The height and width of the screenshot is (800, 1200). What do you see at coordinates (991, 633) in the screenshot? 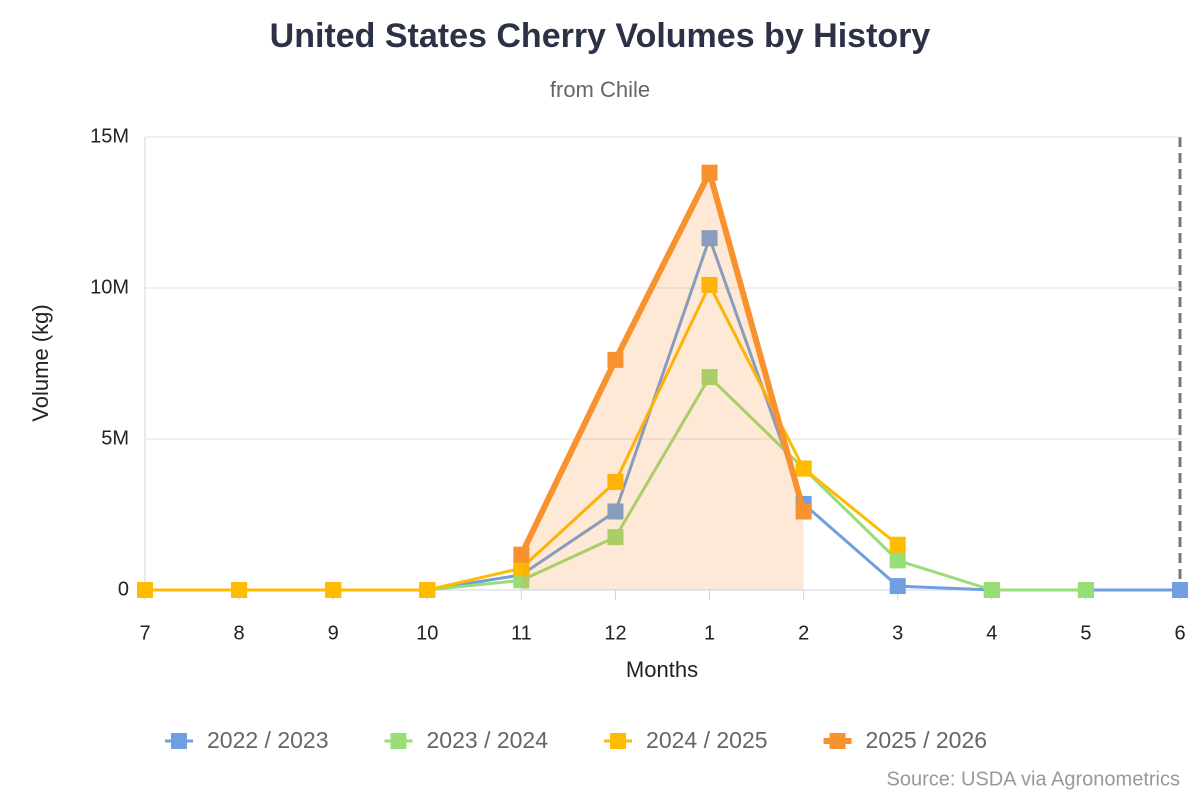
I see `x-tick-label: 4` at bounding box center [991, 633].